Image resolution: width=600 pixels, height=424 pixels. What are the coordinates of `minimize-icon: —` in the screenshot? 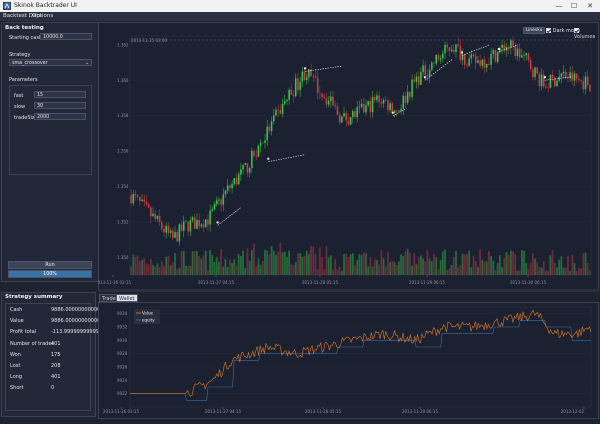 It's located at (559, 6).